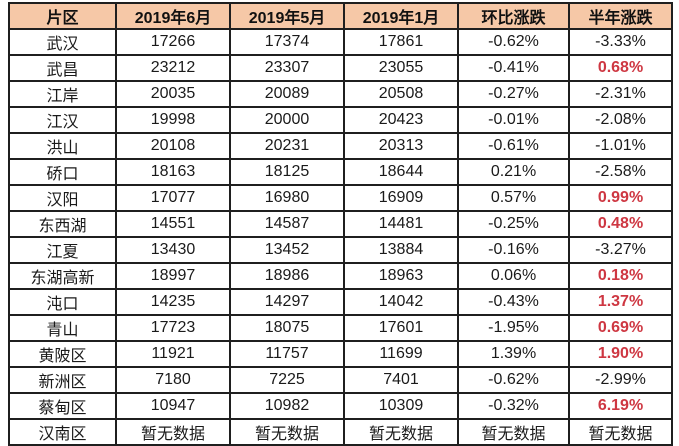 The height and width of the screenshot is (446, 679). I want to click on table-row: 黄陂区 11921 11757 11699 1.39% 1.90%, so click(340, 354).